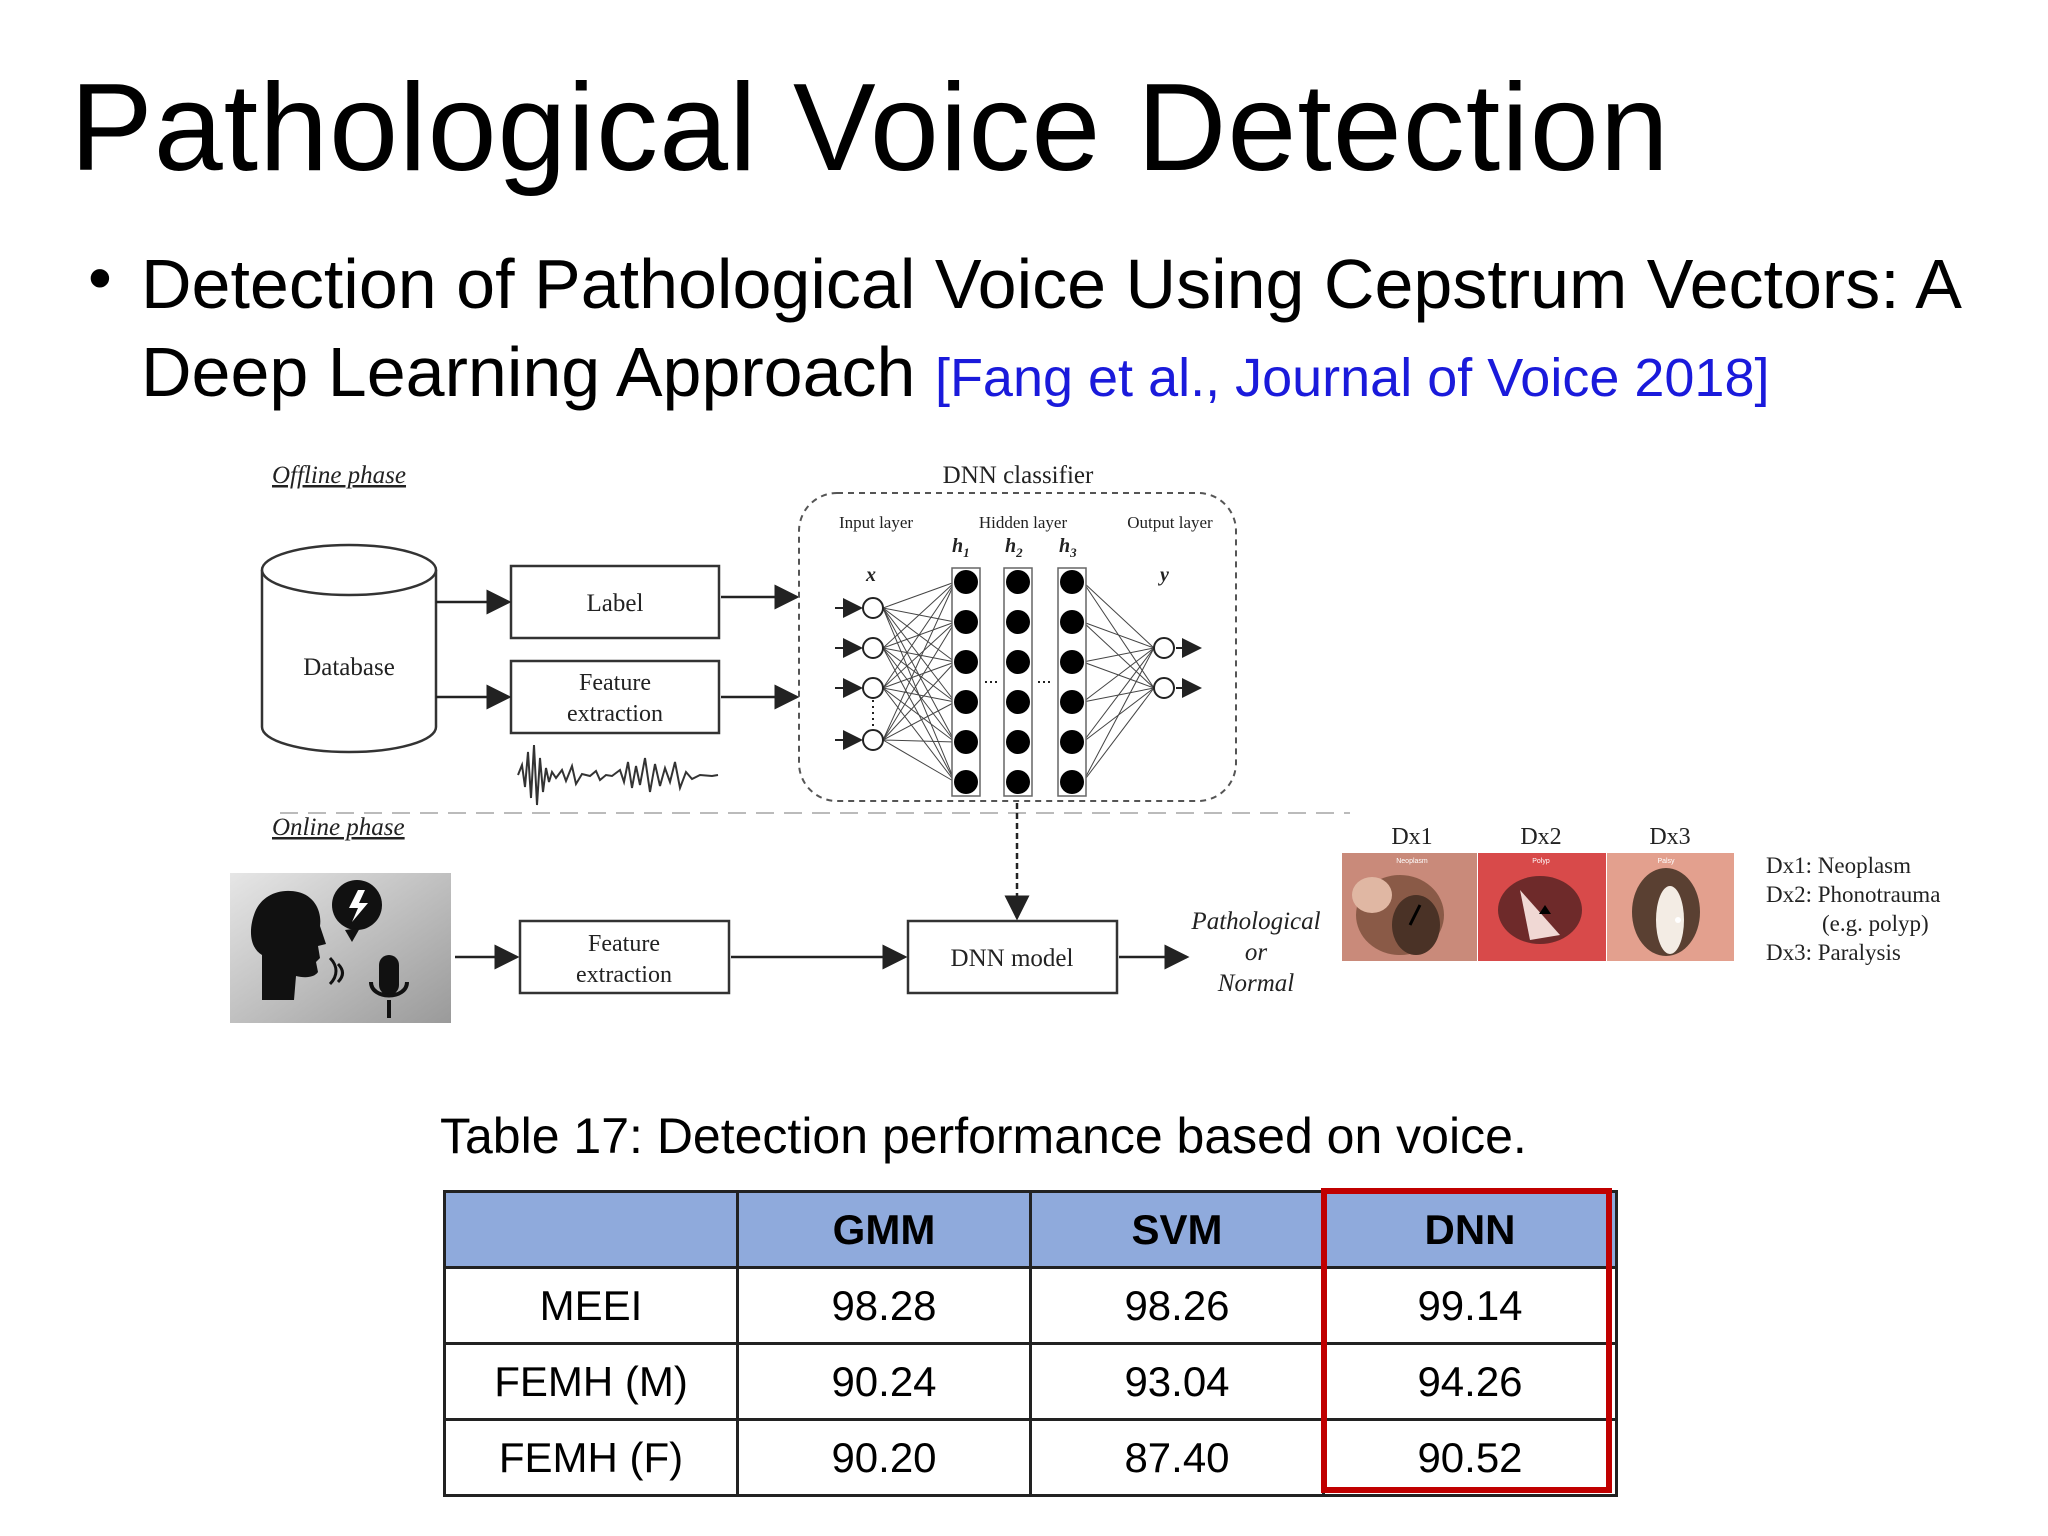  What do you see at coordinates (1542, 907) in the screenshot?
I see `endoscopy-image-dx2` at bounding box center [1542, 907].